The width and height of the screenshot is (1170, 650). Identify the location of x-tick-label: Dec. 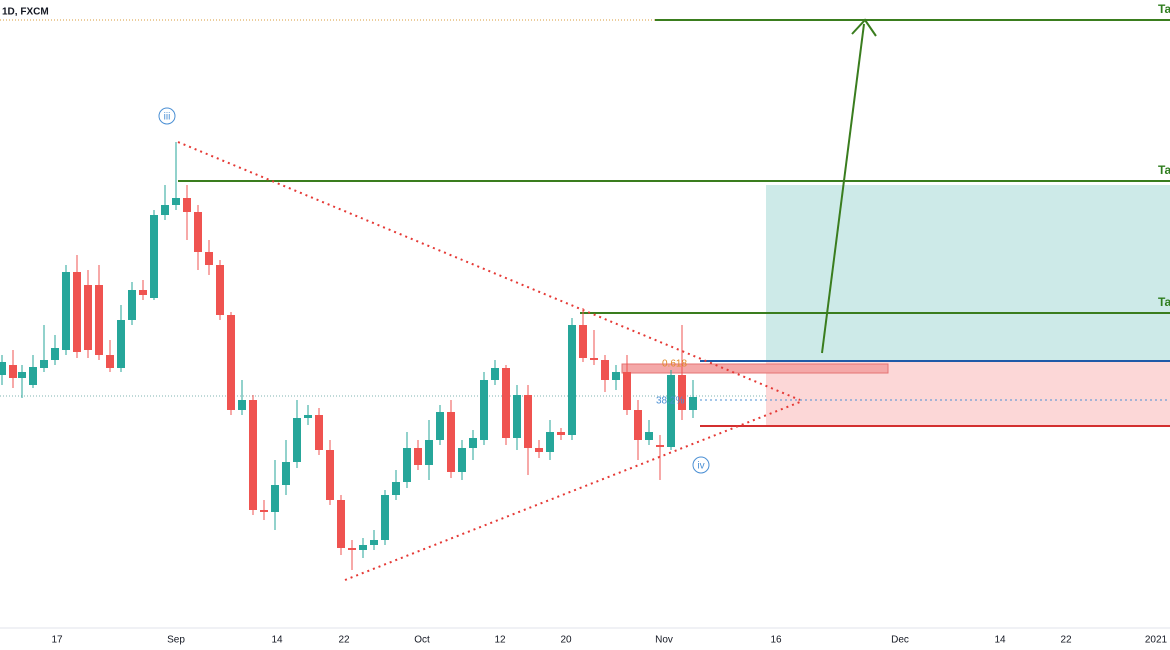
(900, 640).